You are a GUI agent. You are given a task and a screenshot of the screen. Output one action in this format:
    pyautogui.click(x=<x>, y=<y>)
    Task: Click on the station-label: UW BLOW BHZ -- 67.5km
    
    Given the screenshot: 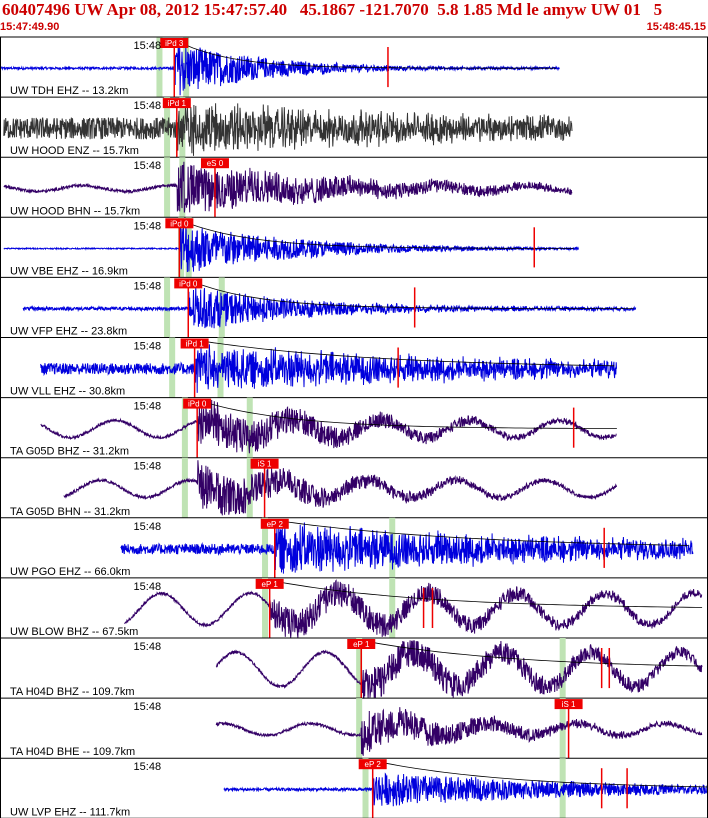 What is the action you would take?
    pyautogui.click(x=74, y=632)
    